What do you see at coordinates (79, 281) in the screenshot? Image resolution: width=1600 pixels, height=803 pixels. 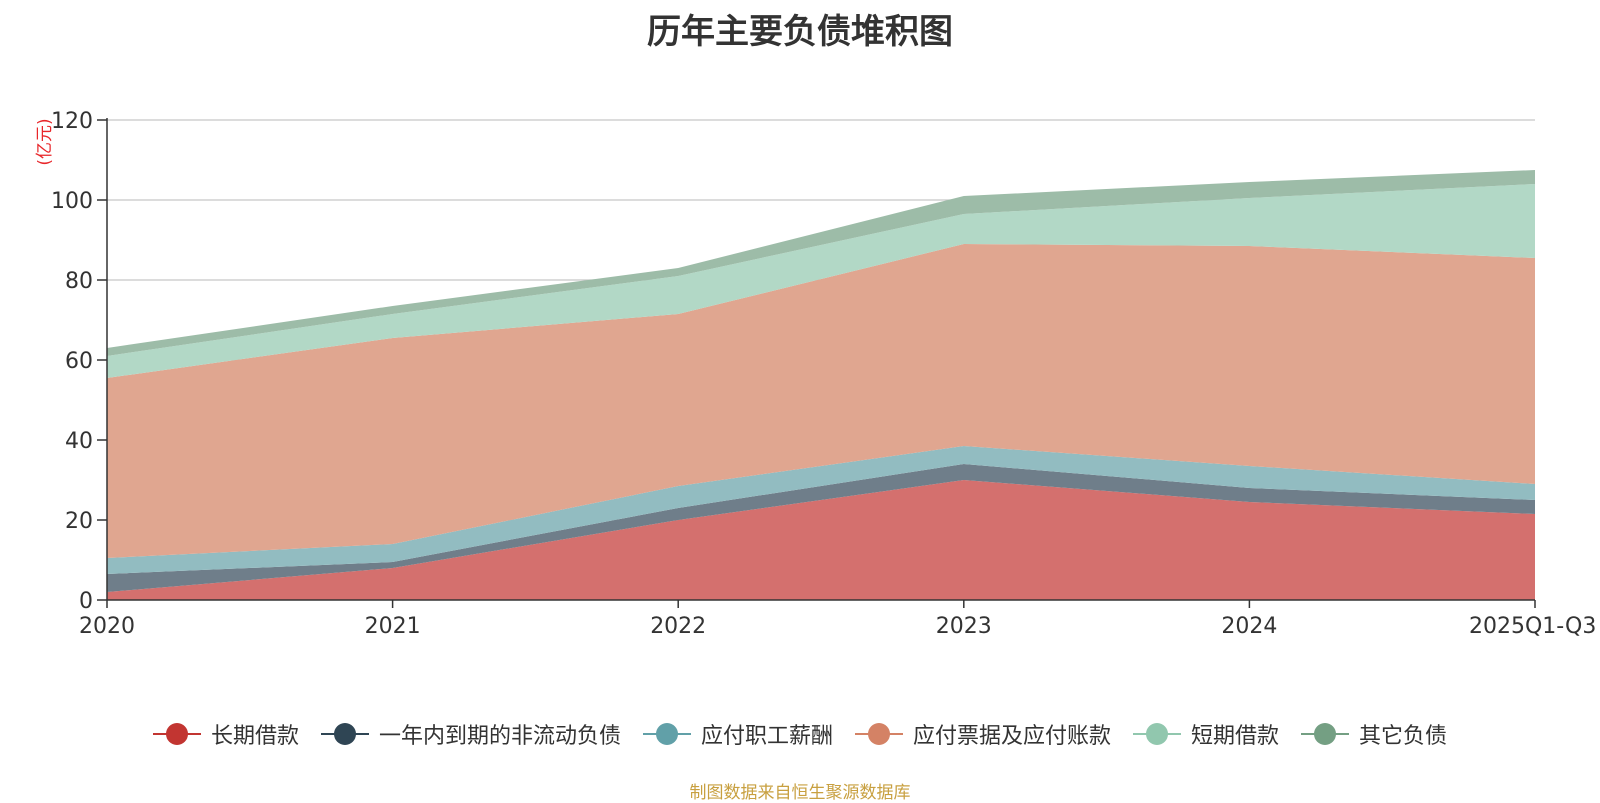 I see `y-tick-label: 80` at bounding box center [79, 281].